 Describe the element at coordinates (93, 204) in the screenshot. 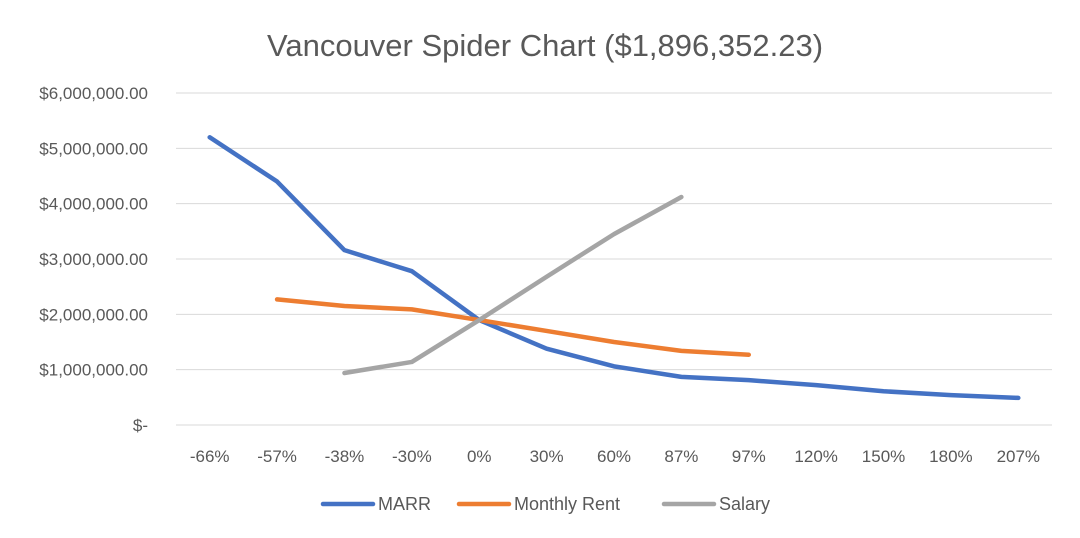

I see `y-tick-label: $4,000,000.00` at that location.